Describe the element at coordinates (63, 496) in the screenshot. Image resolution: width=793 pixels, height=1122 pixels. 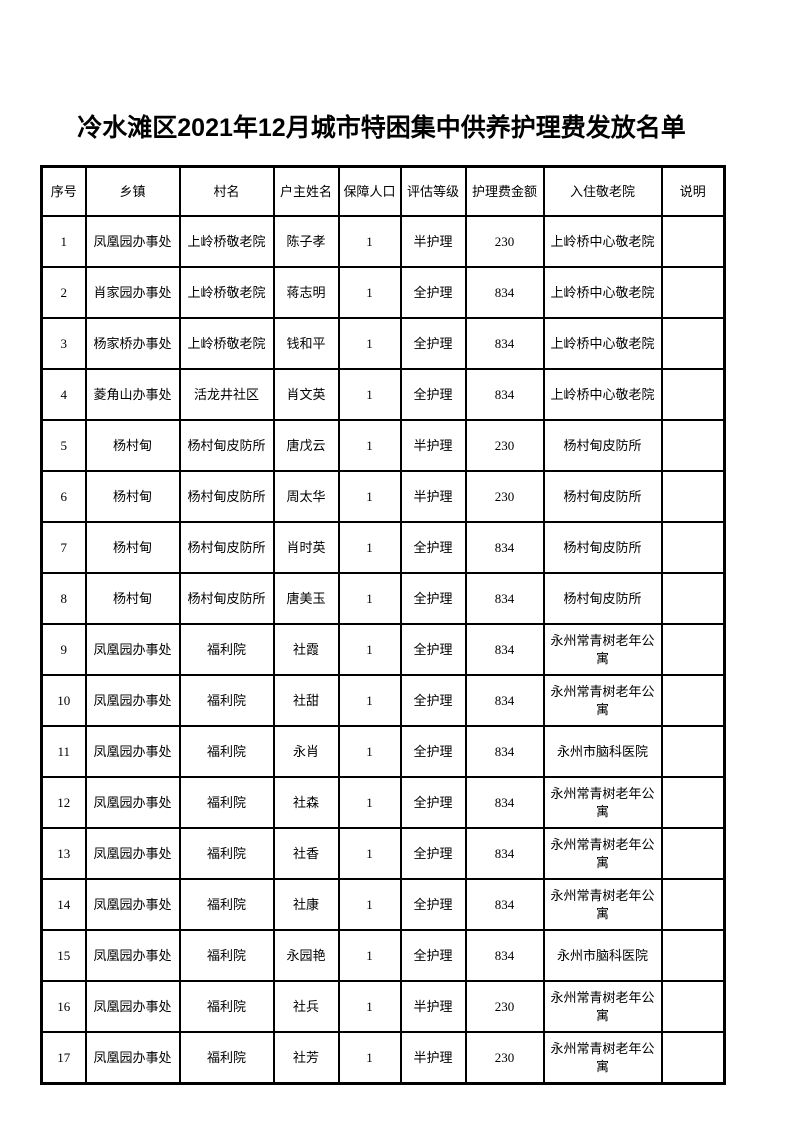
I see `table-cell-index: 6` at that location.